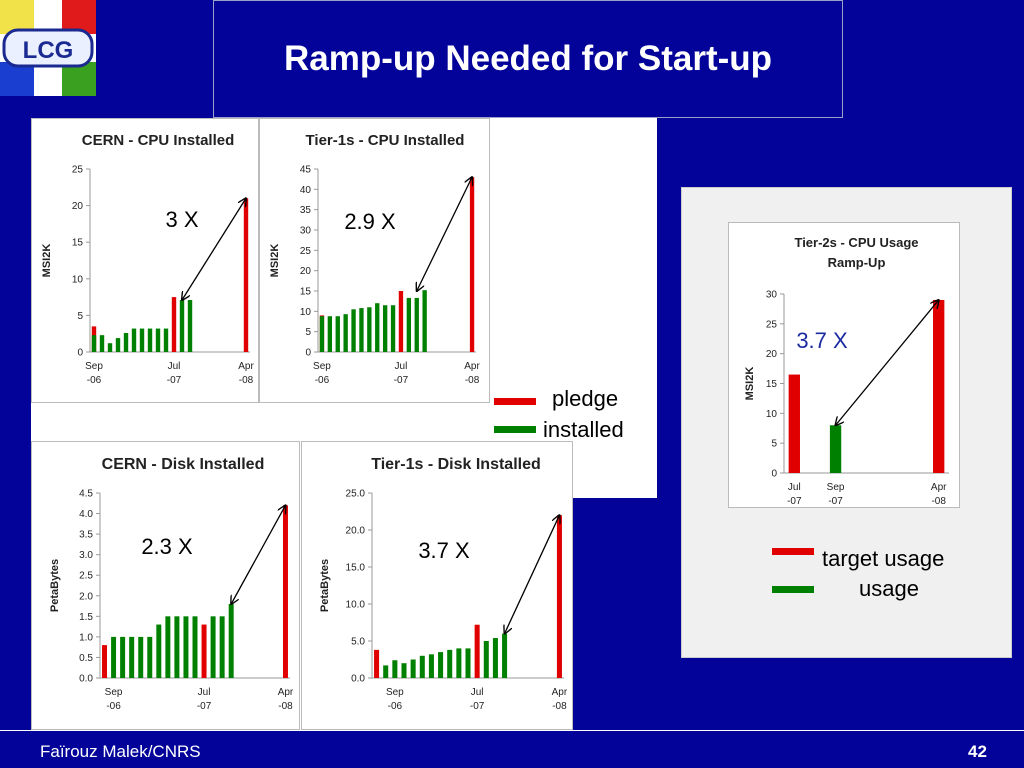 The height and width of the screenshot is (768, 1024). Describe the element at coordinates (385, 140) in the screenshot. I see `chart-title: Tier-1s - CPU Installed` at that location.